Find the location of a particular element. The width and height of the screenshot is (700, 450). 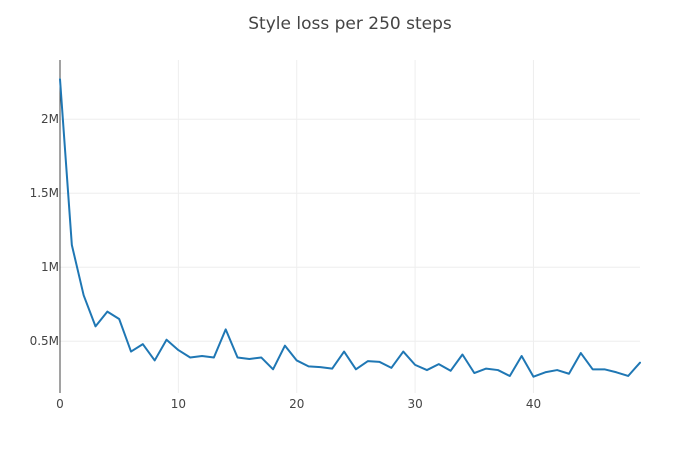

x-tick-label: 40 is located at coordinates (533, 404).